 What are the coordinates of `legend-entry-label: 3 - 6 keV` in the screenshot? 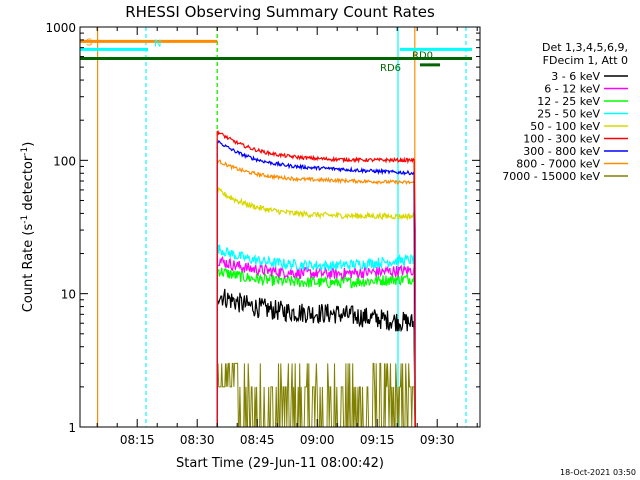 It's located at (575, 76).